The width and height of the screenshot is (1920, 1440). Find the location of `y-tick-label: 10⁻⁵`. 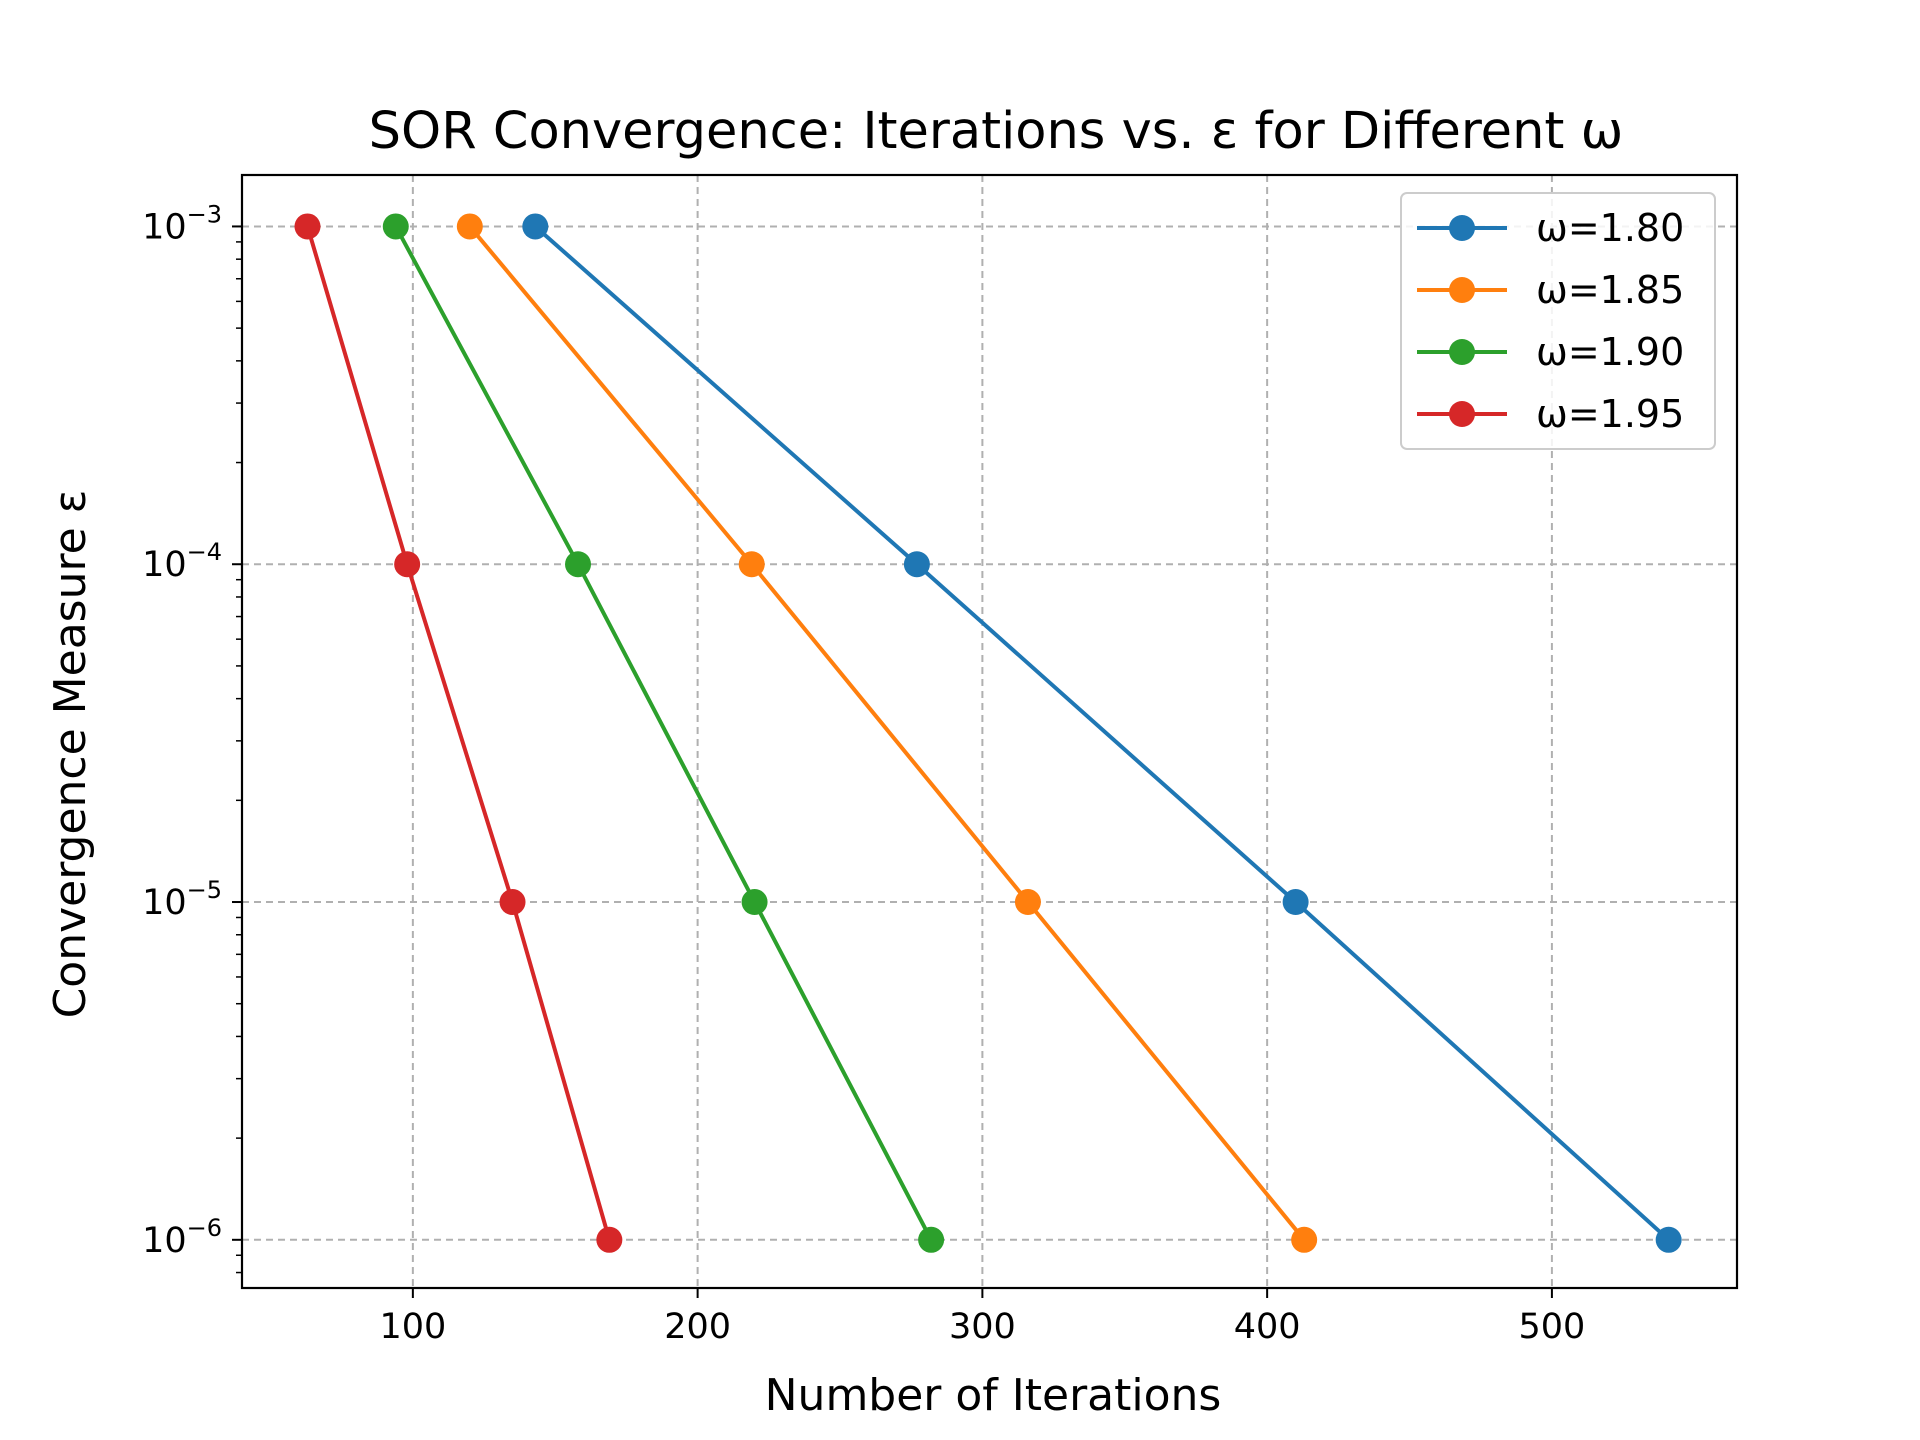

y-tick-label: 10⁻⁵ is located at coordinates (182, 899).